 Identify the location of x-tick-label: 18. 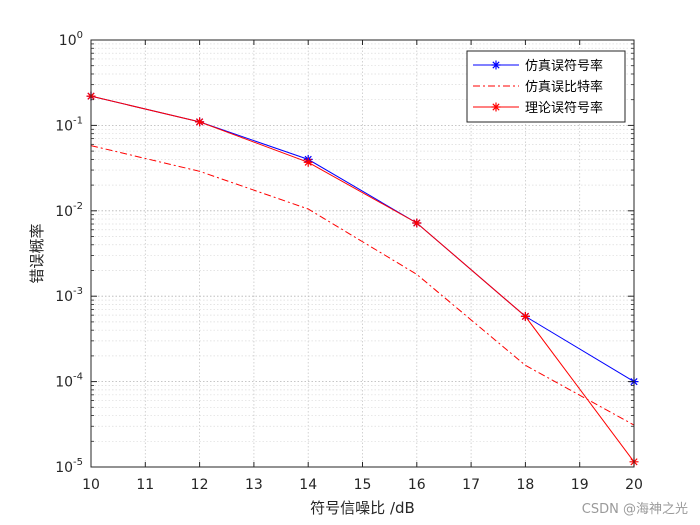
(525, 485).